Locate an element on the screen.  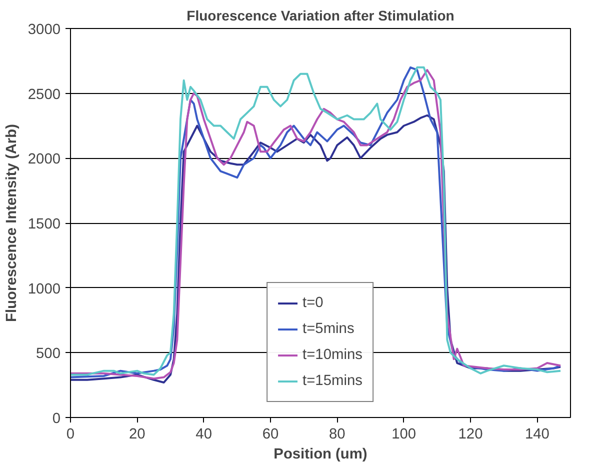
y-tick-label: 2000 is located at coordinates (44, 160).